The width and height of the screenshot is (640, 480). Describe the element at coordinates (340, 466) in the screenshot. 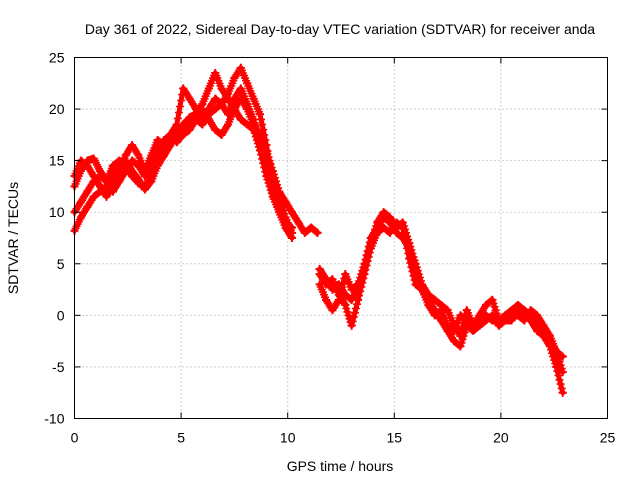

I see `x-axis-label: GPS time / hours` at that location.